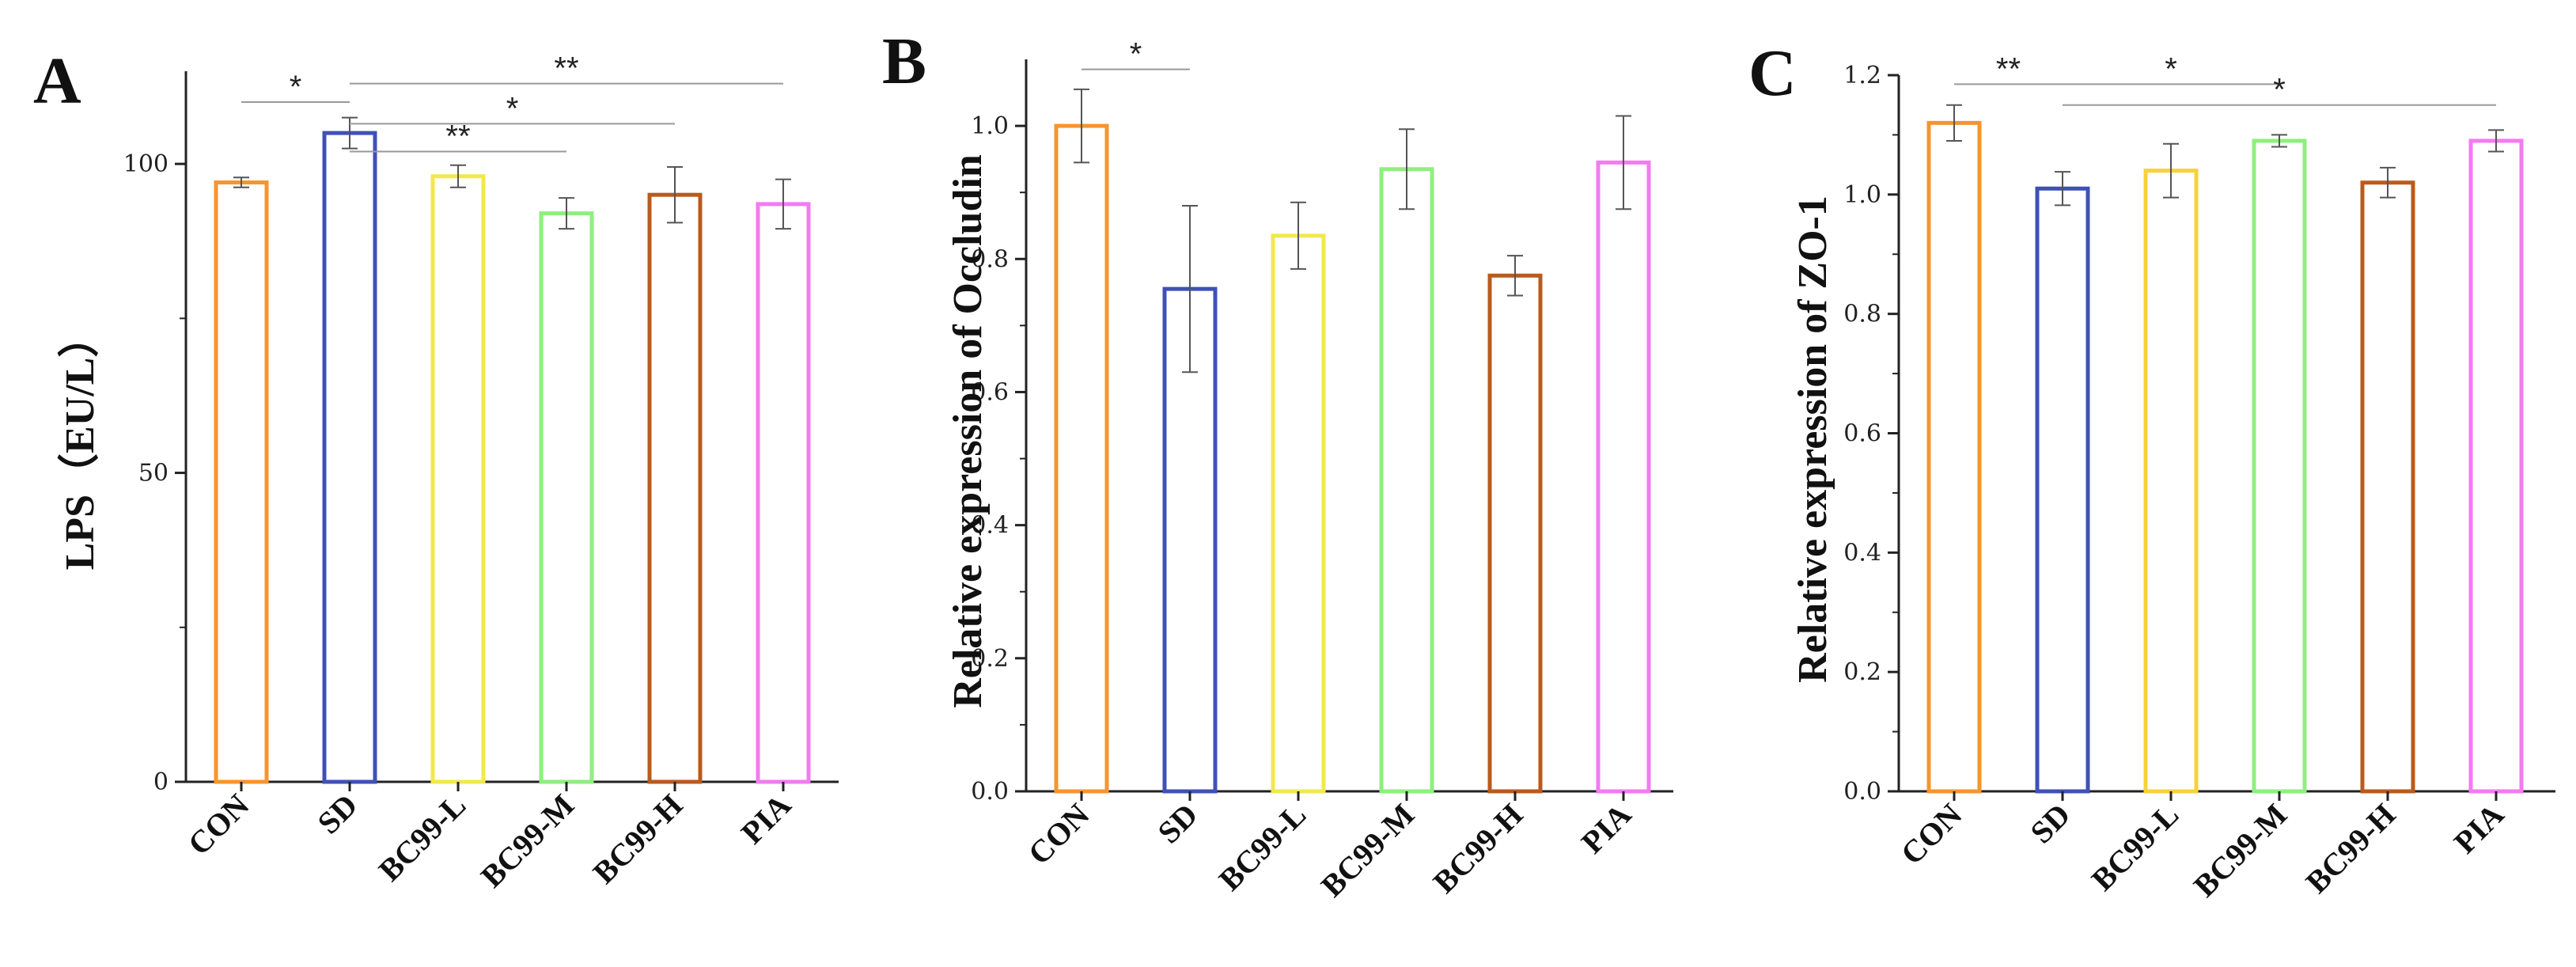 The width and height of the screenshot is (2576, 967). I want to click on panel-letter: A, so click(57, 81).